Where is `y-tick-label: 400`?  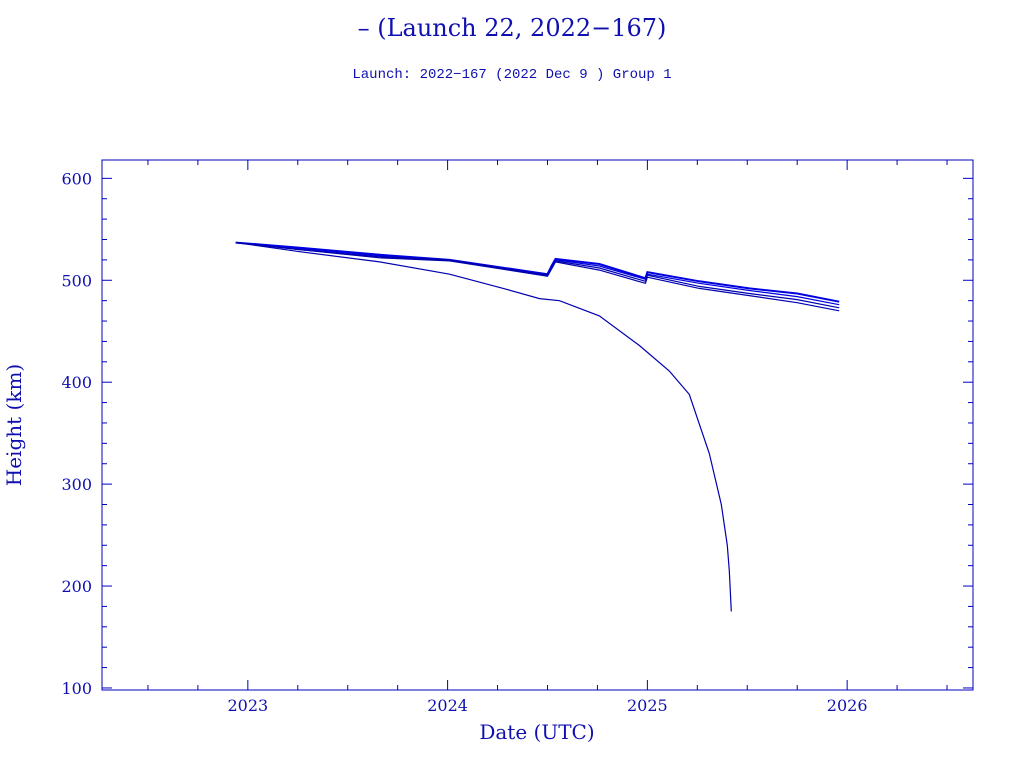
y-tick-label: 400 is located at coordinates (76, 382).